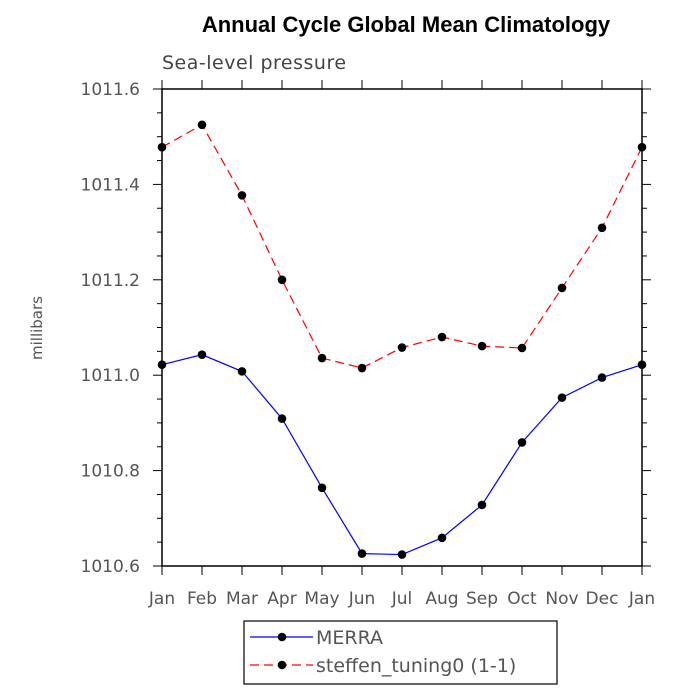 The width and height of the screenshot is (700, 700). Describe the element at coordinates (110, 567) in the screenshot. I see `y-tick-label: 1010.6` at that location.